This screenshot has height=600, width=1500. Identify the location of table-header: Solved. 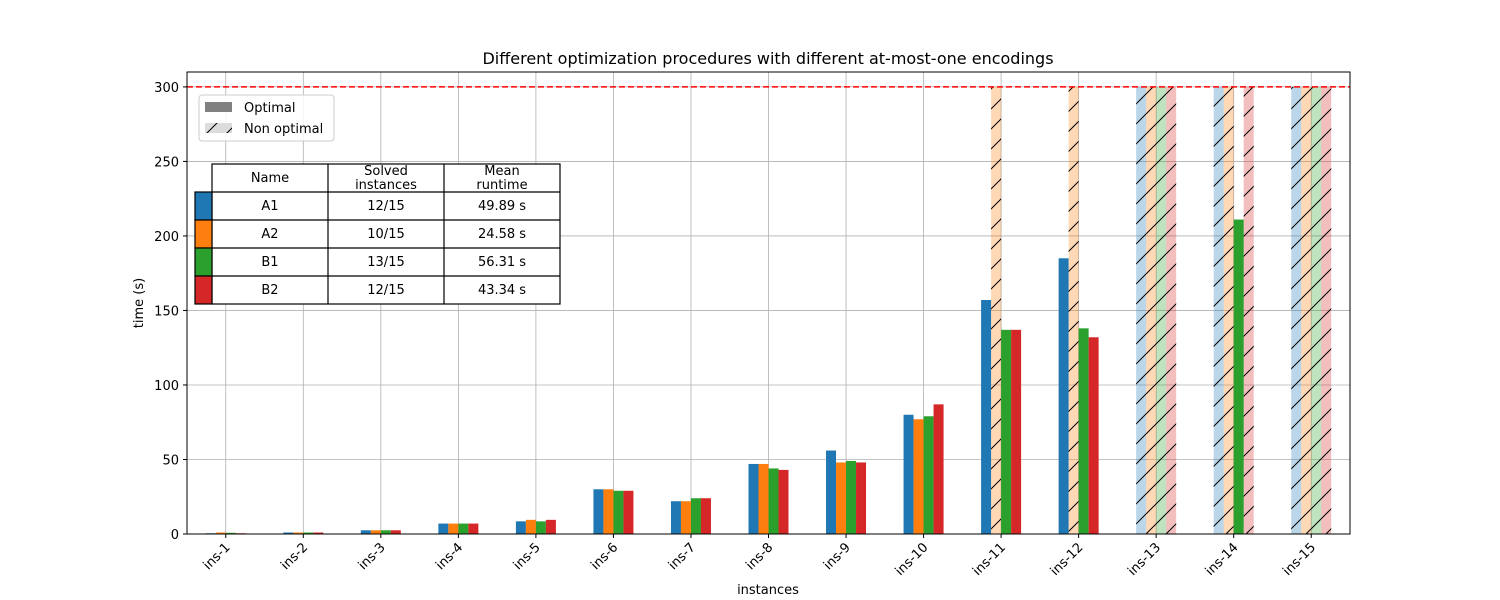
(386, 171).